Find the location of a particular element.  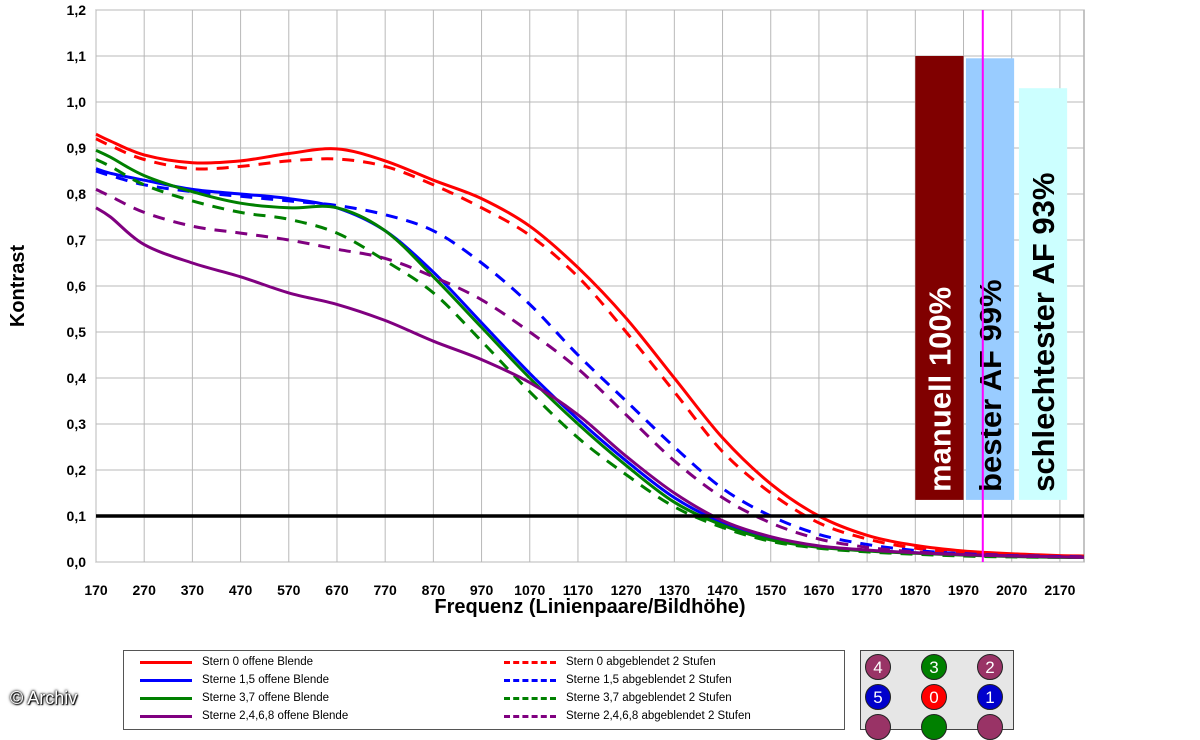

y-tick-label: 0,0 is located at coordinates (77, 562).